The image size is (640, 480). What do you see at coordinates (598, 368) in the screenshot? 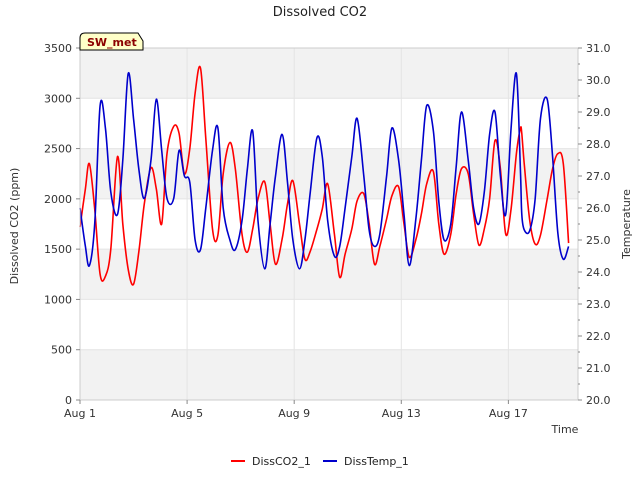
I see `y2-tick-label: 21.0` at bounding box center [598, 368].